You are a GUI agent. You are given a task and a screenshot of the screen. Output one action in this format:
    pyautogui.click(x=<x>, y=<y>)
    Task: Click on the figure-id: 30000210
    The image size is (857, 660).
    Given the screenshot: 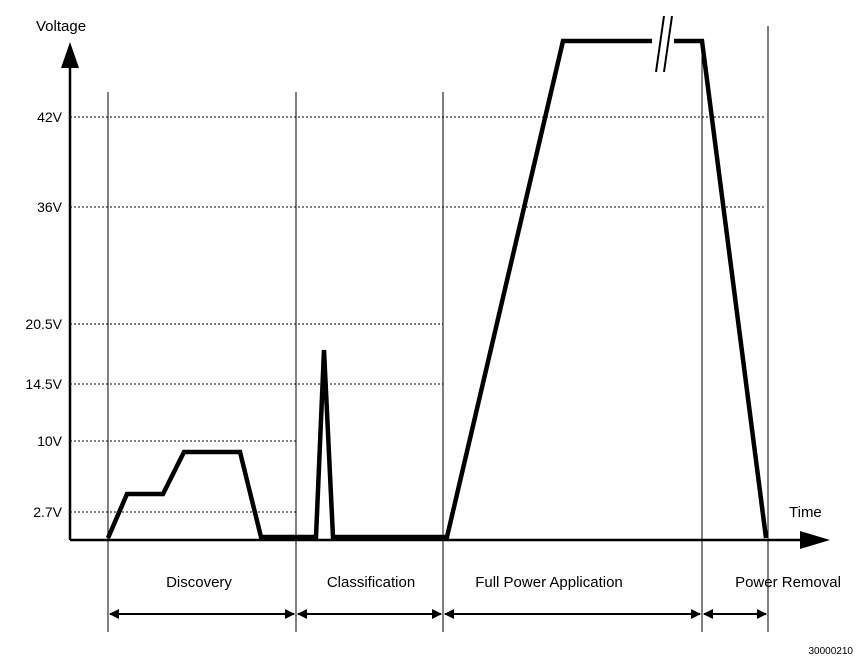 What is the action you would take?
    pyautogui.click(x=831, y=651)
    